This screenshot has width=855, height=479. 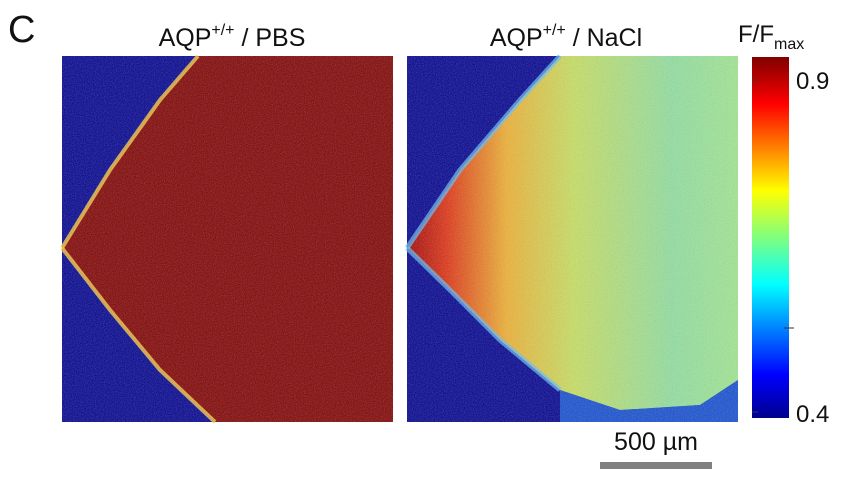 What do you see at coordinates (21, 30) in the screenshot?
I see `panel-label: C` at bounding box center [21, 30].